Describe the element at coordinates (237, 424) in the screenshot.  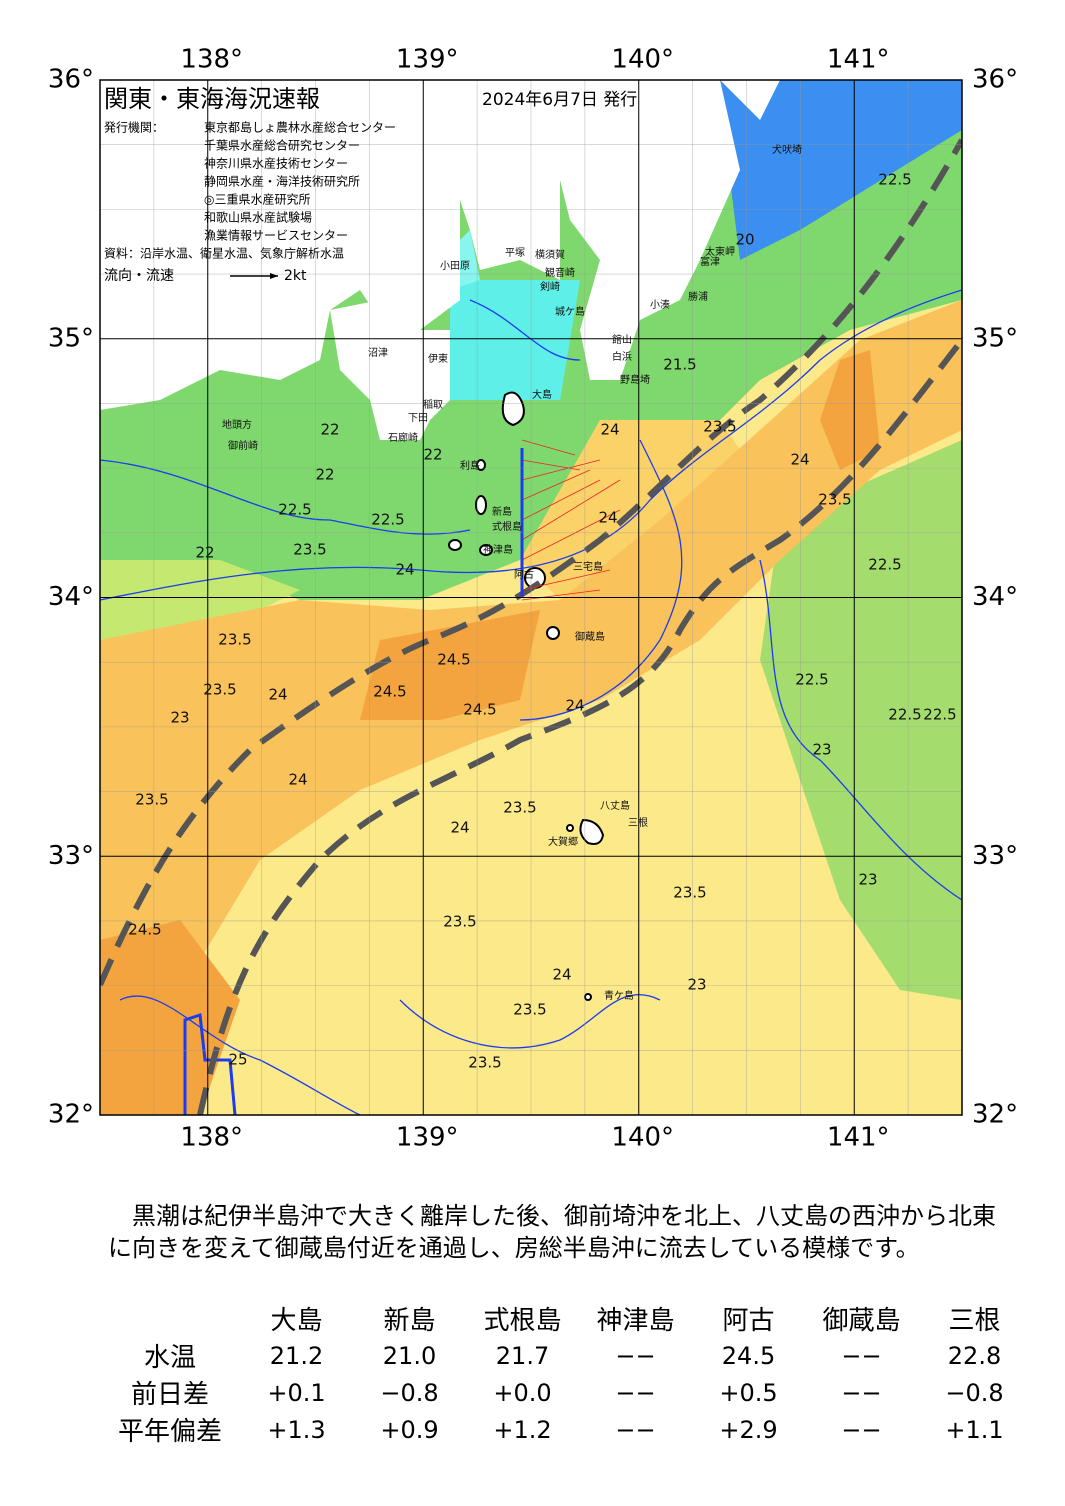
I see `place-name: 地頭方` at that location.